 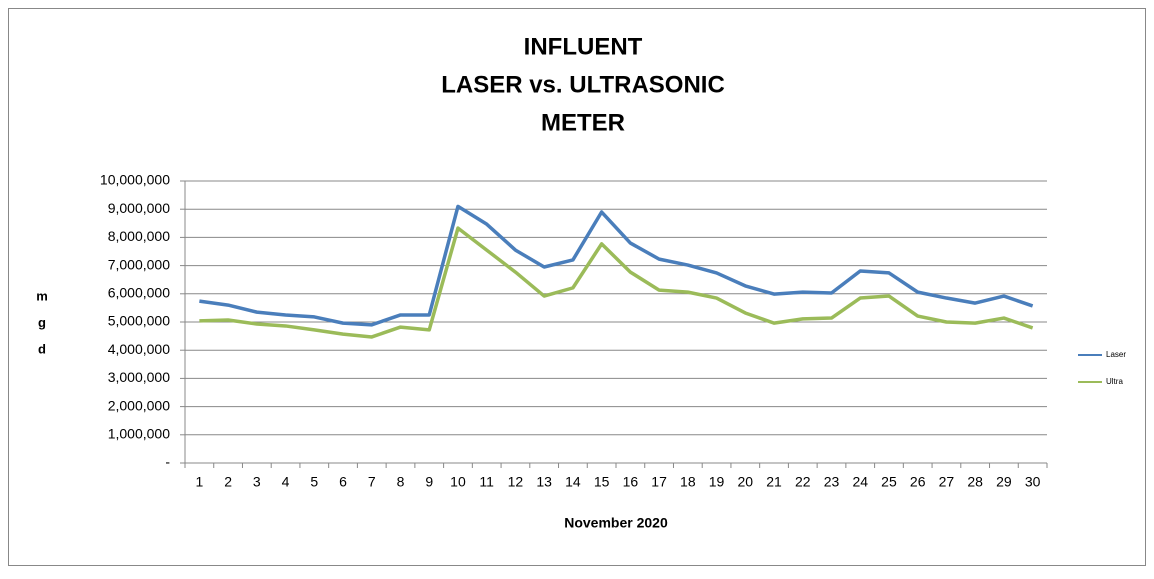 I want to click on x-tick-label: 4, so click(x=286, y=482).